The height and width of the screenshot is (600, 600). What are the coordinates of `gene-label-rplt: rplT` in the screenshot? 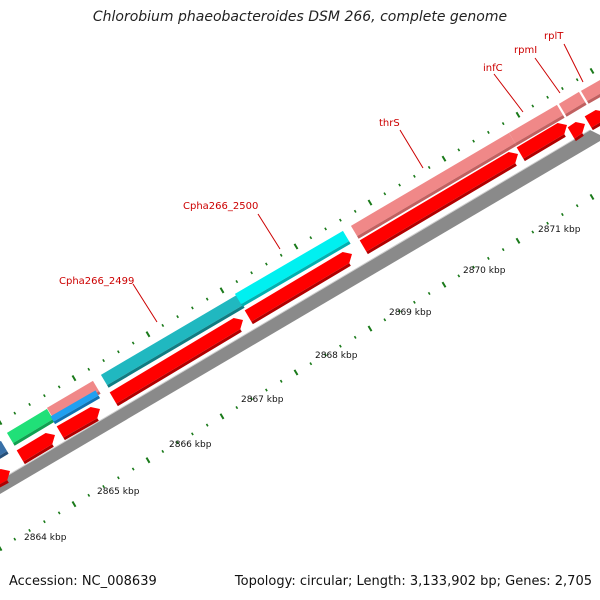 It's located at (554, 36).